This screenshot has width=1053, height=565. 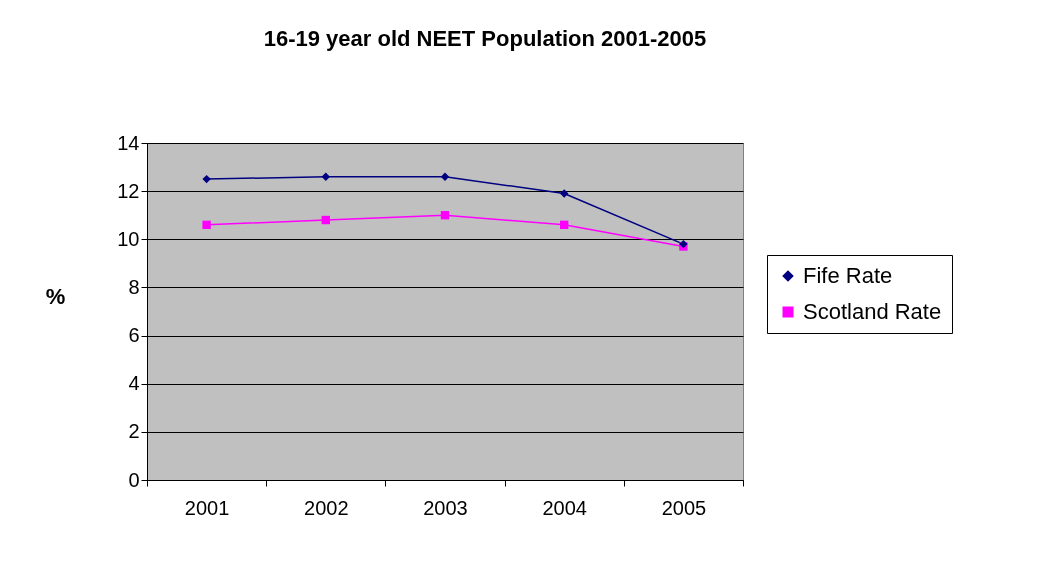 What do you see at coordinates (207, 507) in the screenshot?
I see `x-tick-label: 2001` at bounding box center [207, 507].